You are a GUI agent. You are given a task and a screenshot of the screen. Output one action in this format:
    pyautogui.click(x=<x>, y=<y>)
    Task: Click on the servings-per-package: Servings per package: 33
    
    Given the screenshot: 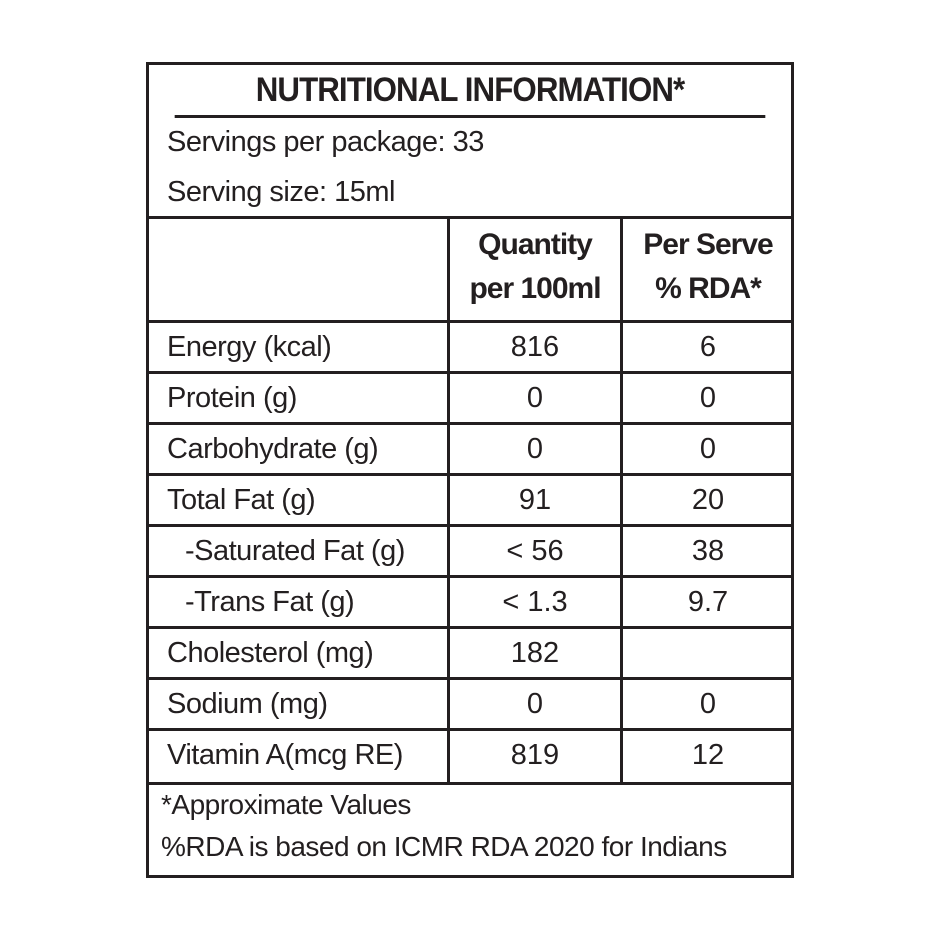 What is the action you would take?
    pyautogui.click(x=325, y=142)
    